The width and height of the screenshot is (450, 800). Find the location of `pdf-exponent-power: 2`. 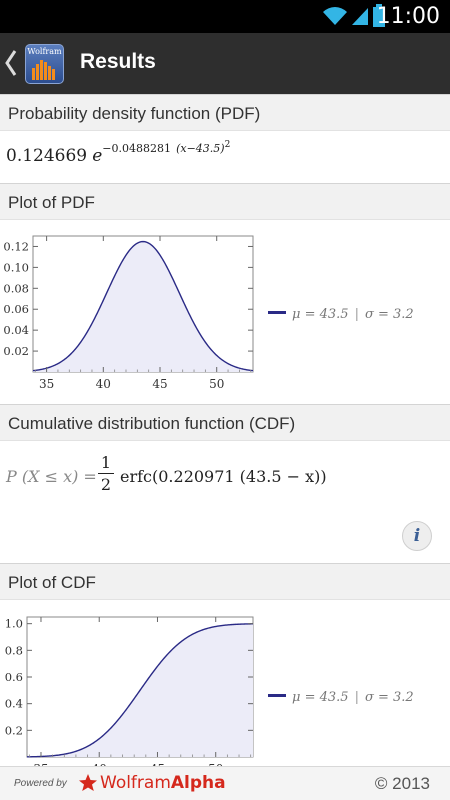

pdf-exponent-power: 2 is located at coordinates (227, 145).